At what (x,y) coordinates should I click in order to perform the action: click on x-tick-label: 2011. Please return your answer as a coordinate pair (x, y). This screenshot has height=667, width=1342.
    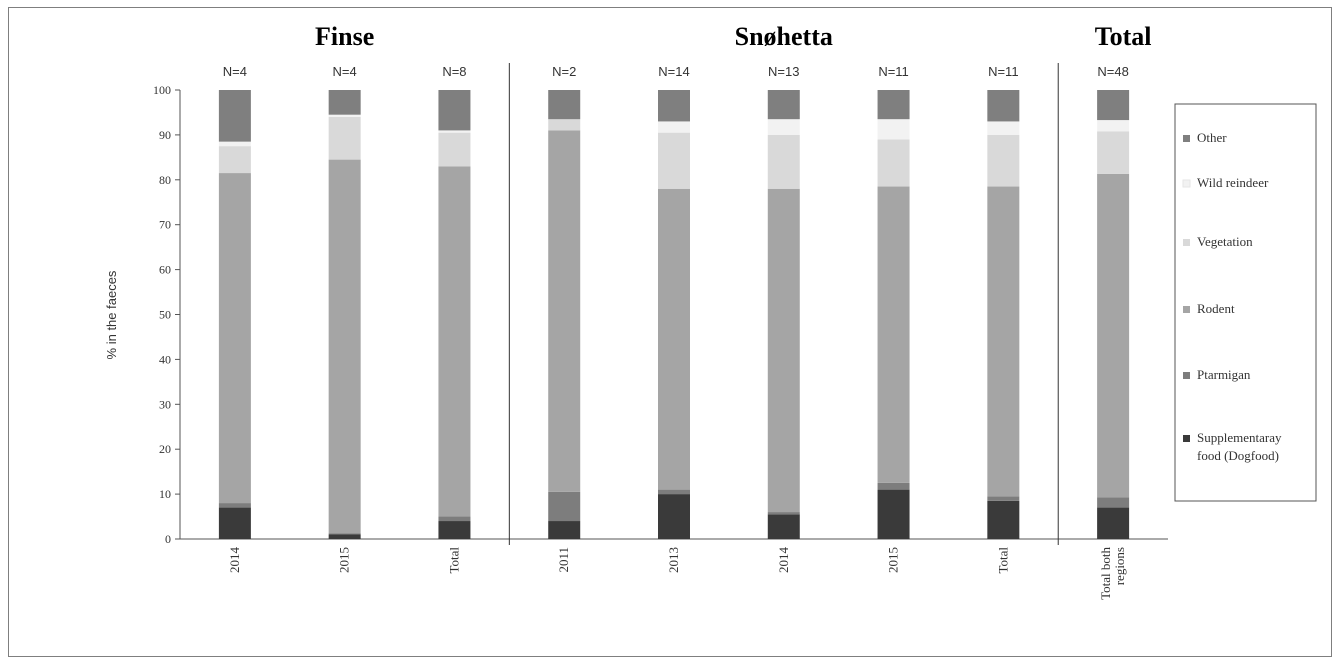
    Looking at the image, I should click on (563, 560).